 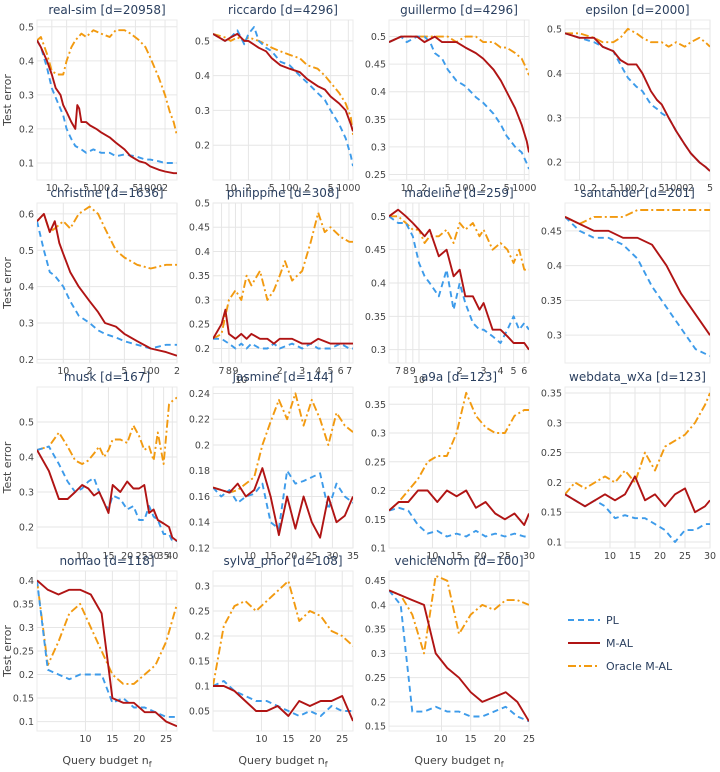 What do you see at coordinates (199, 549) in the screenshot?
I see `y-tick-label: 0.12` at bounding box center [199, 549].